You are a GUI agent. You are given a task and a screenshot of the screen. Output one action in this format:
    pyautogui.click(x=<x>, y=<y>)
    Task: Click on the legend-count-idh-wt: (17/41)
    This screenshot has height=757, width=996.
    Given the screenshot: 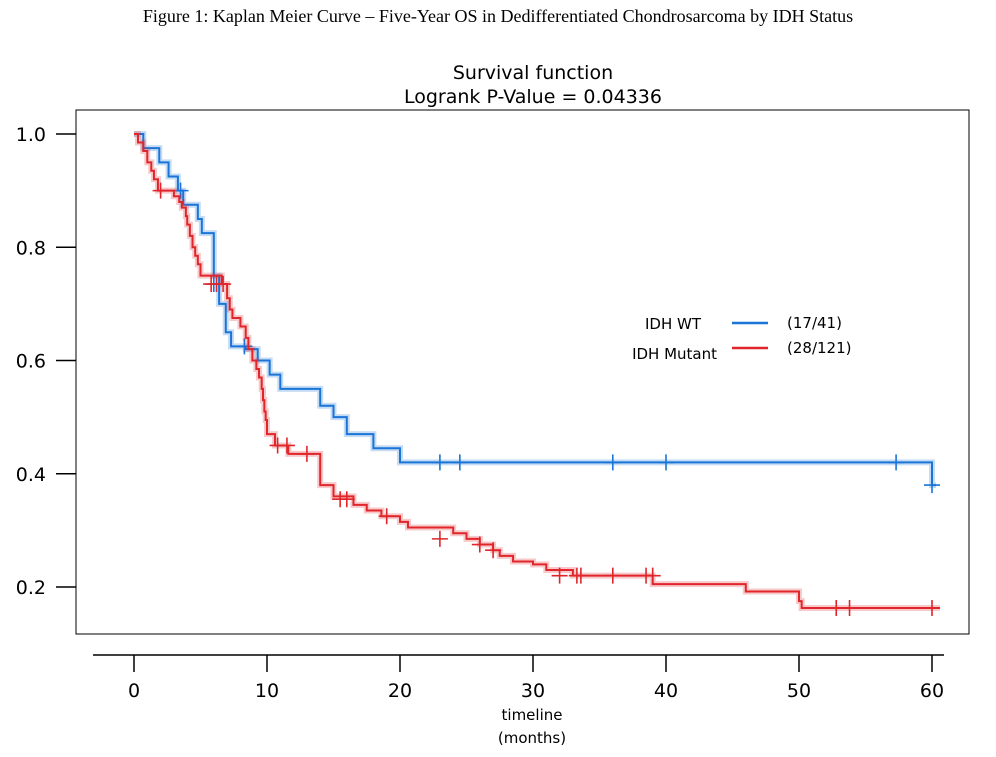 What is the action you would take?
    pyautogui.click(x=814, y=323)
    